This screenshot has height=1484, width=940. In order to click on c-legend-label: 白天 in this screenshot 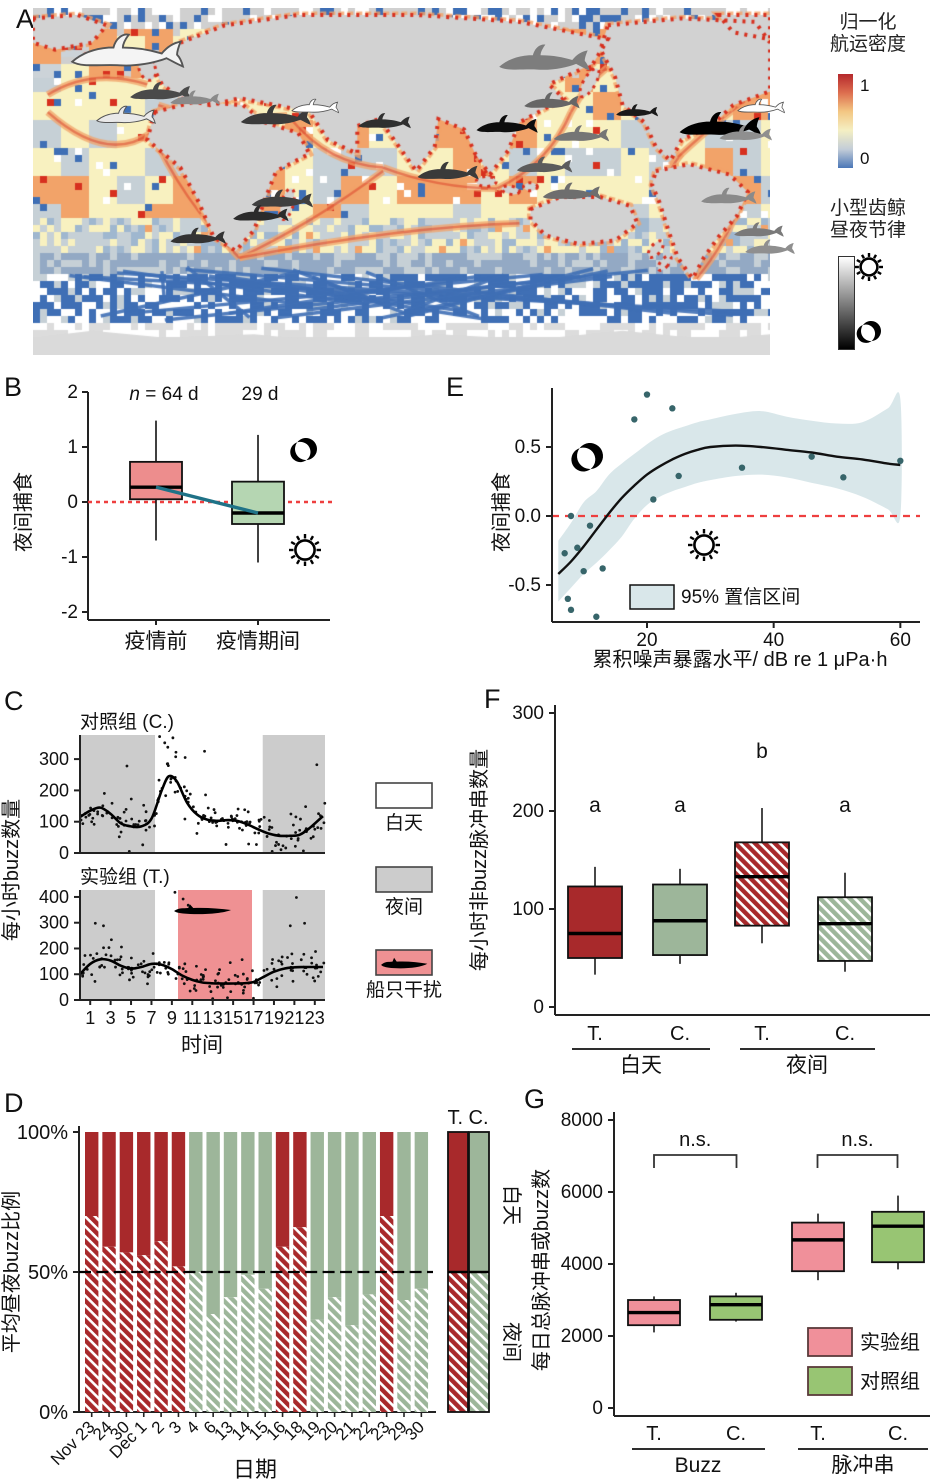, I will do `click(404, 823)`.